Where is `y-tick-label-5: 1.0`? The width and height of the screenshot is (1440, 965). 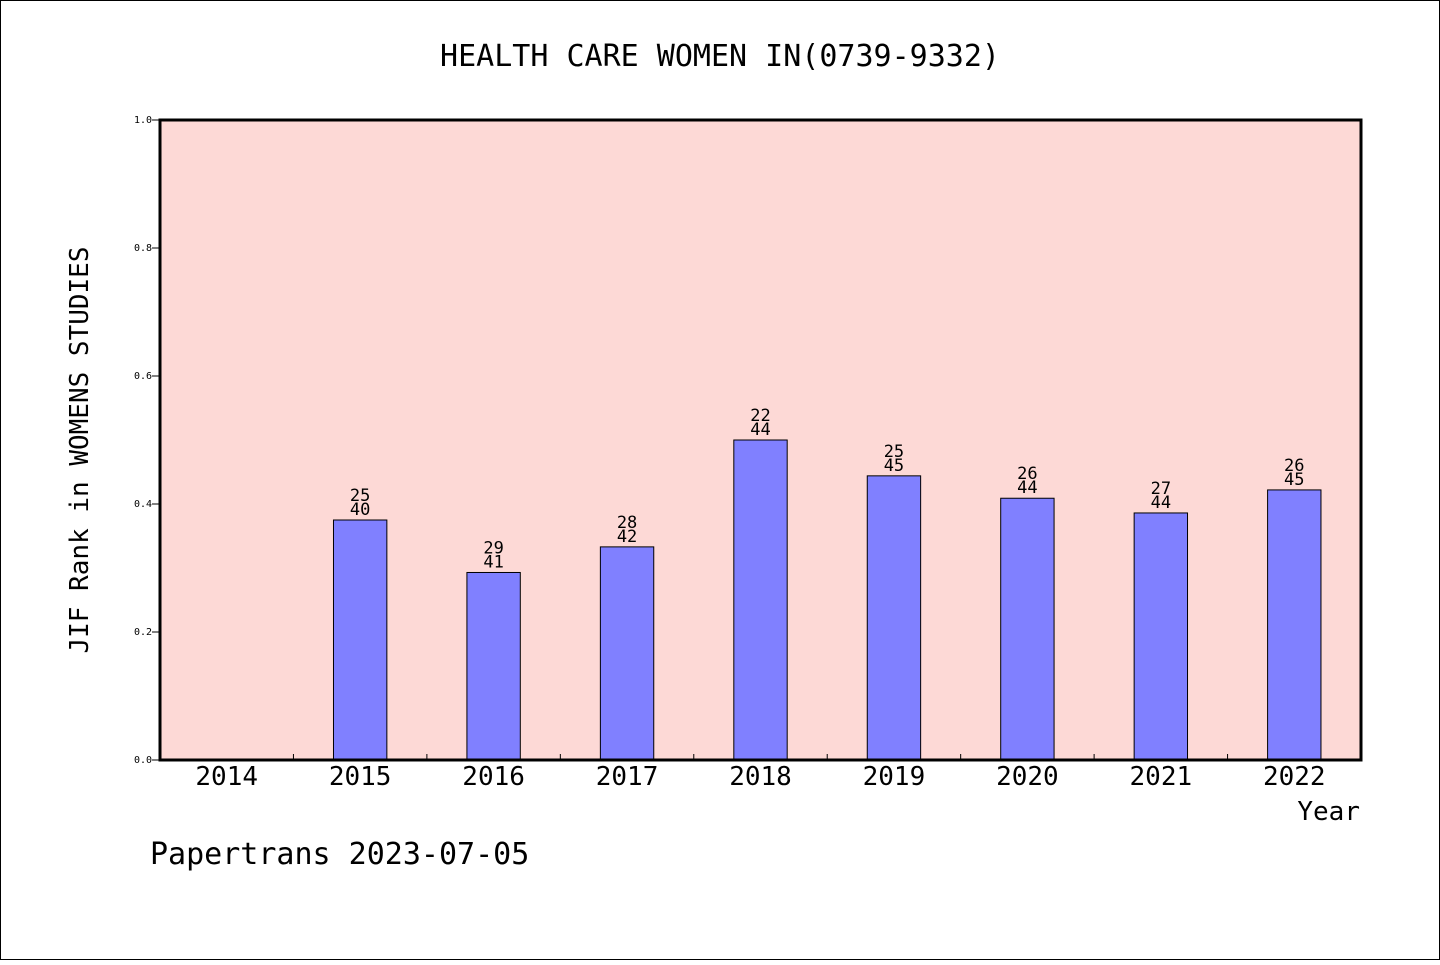 y-tick-label-5: 1.0 is located at coordinates (143, 120).